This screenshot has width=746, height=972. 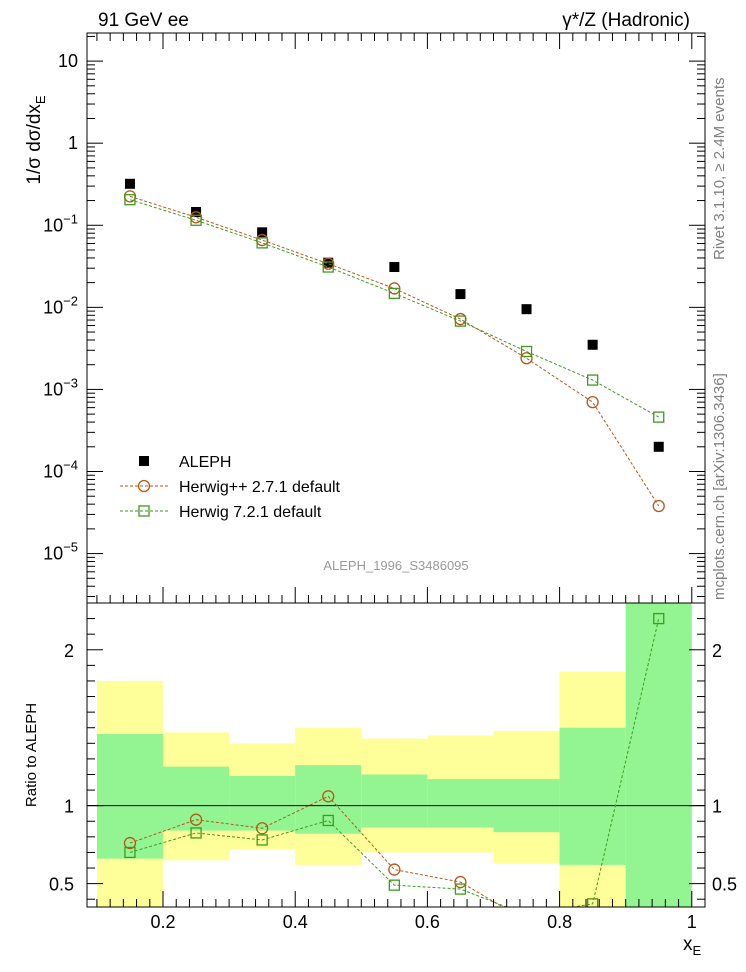 I want to click on ratio-y-tick-label-right: 1, so click(x=717, y=807).